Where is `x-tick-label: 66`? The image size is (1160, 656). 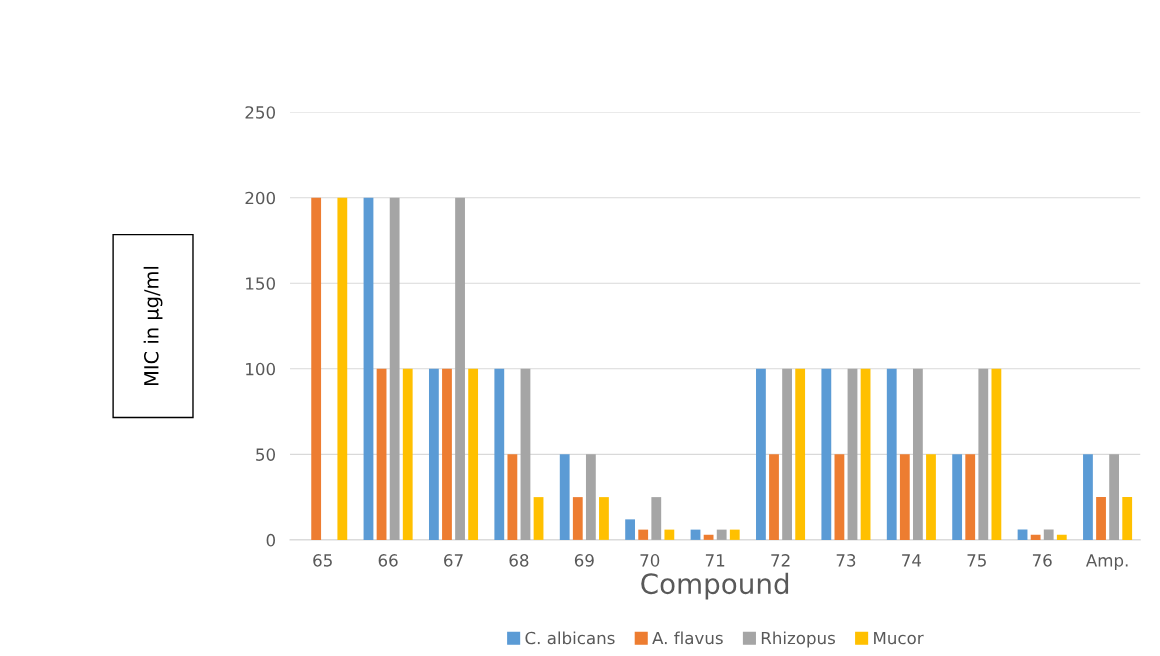
x-tick-label: 66 is located at coordinates (388, 560).